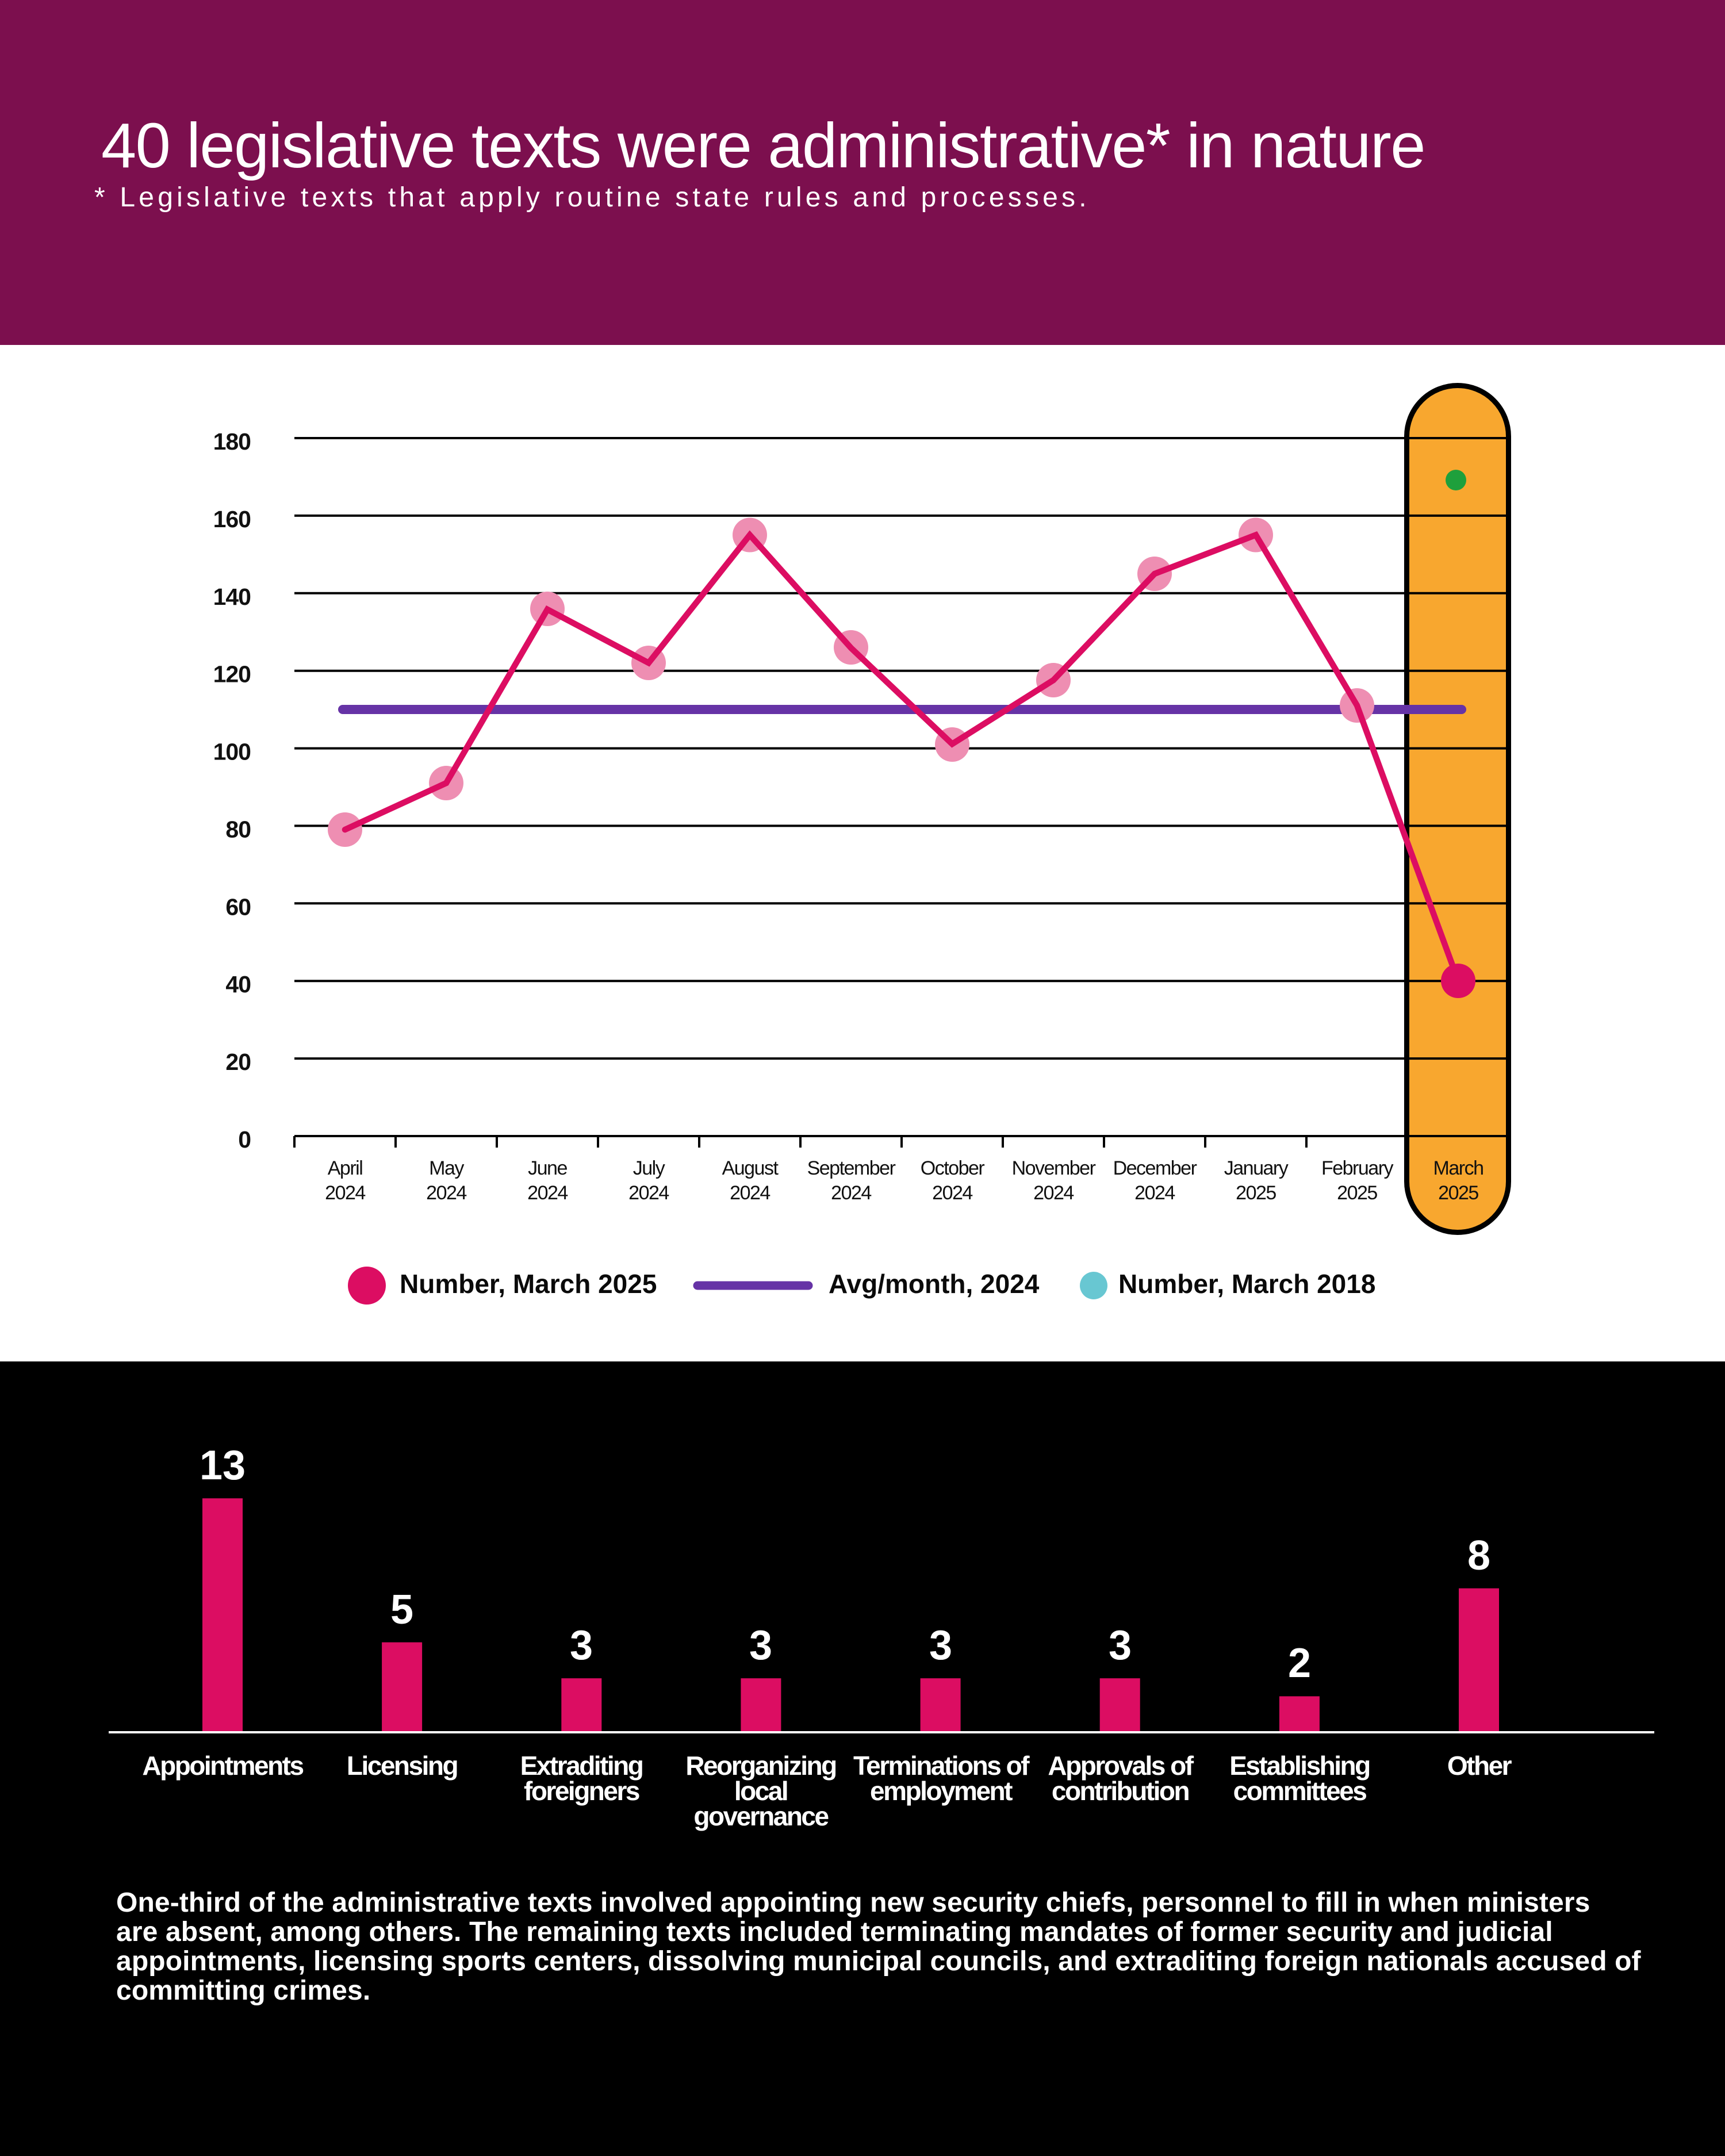 Image resolution: width=1725 pixels, height=2156 pixels. I want to click on svg-text: 80, so click(238, 829).